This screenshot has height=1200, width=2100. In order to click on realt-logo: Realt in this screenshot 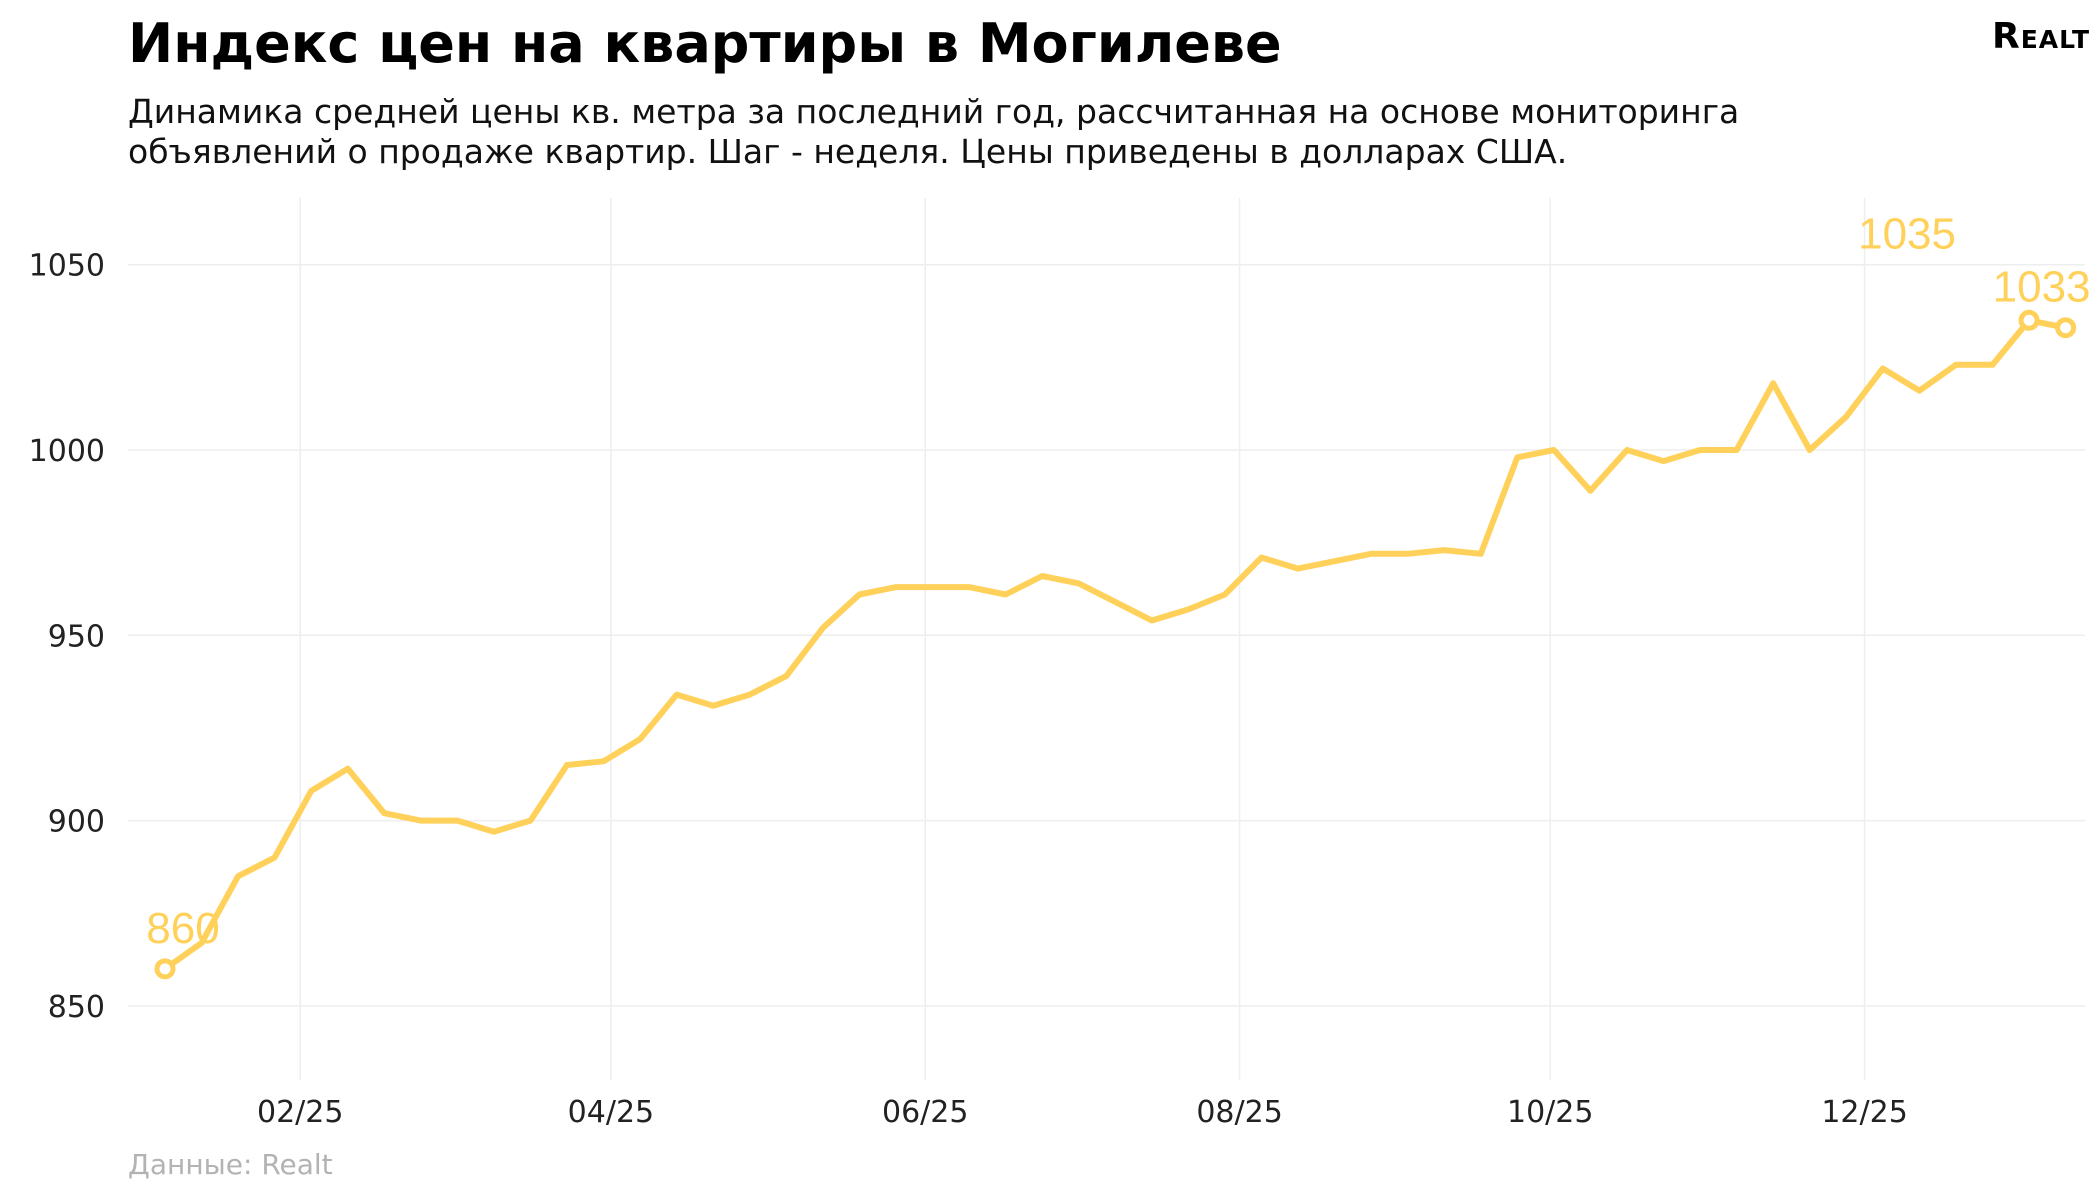, I will do `click(2041, 36)`.